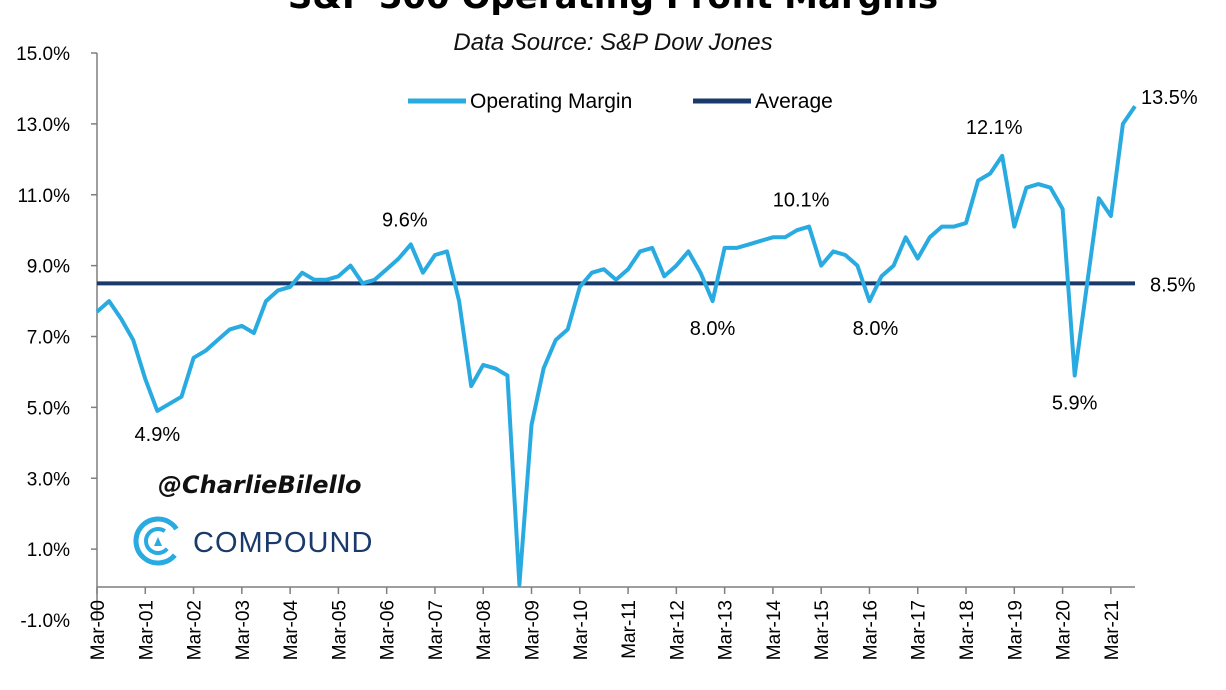  What do you see at coordinates (195, 630) in the screenshot?
I see `x-tick-label: Mar-02` at bounding box center [195, 630].